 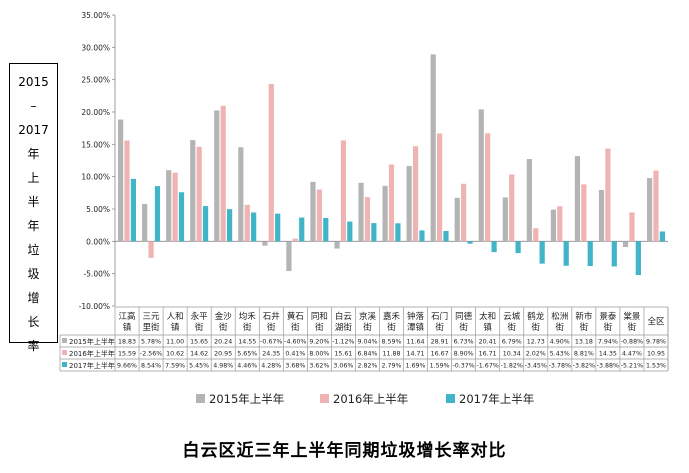 I want to click on data-label: -4.60%, so click(x=295, y=342).